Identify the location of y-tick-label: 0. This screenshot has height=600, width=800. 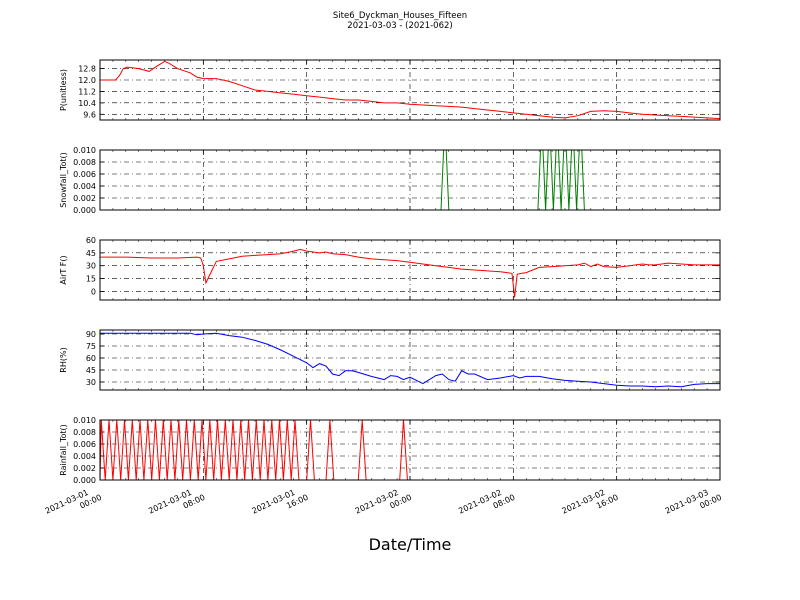
(93, 291).